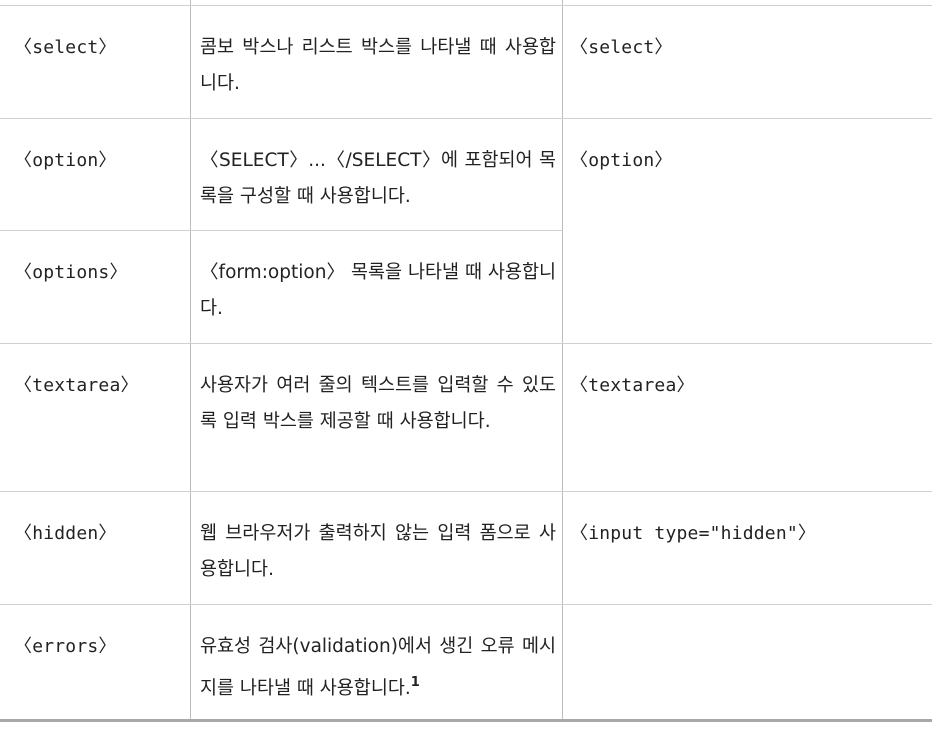  What do you see at coordinates (65, 533) in the screenshot?
I see `tag-name: 〈hidden〉` at bounding box center [65, 533].